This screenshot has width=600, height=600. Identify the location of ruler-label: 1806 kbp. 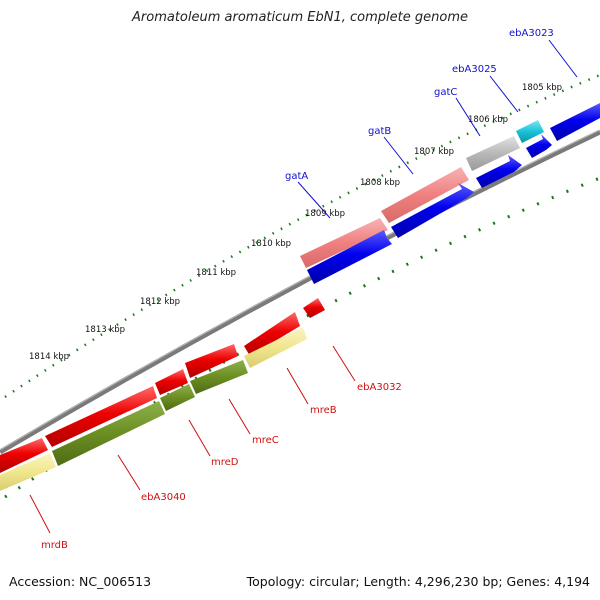
(488, 120).